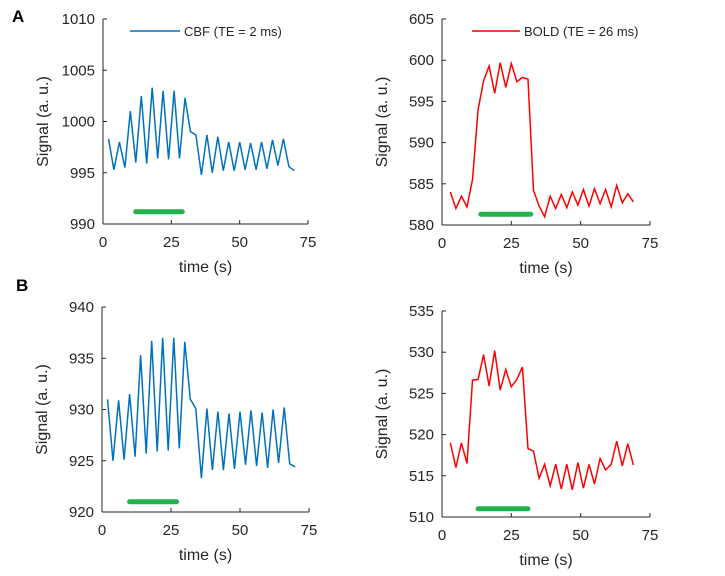 The height and width of the screenshot is (576, 725). Describe the element at coordinates (421, 184) in the screenshot. I see `y-tick-label: 585` at that location.